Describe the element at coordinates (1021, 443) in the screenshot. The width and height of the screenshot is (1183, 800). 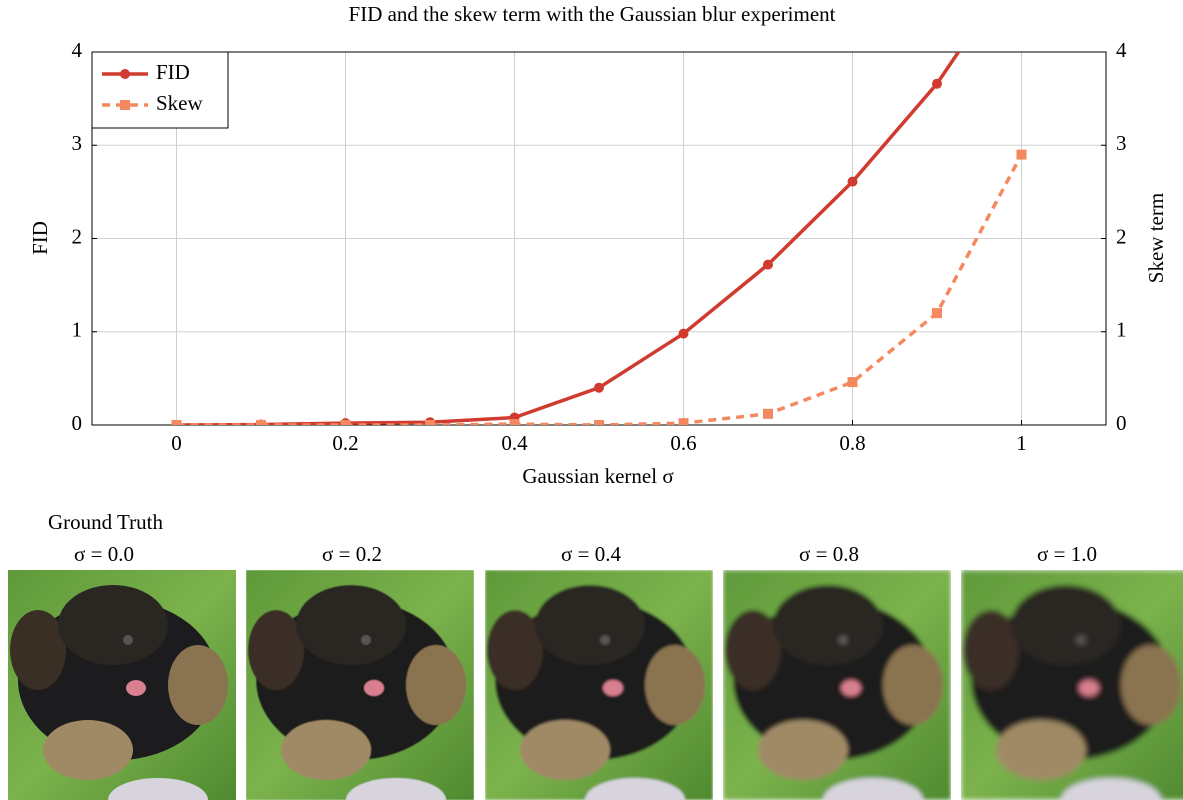
I see `x-tick-label: 1` at that location.